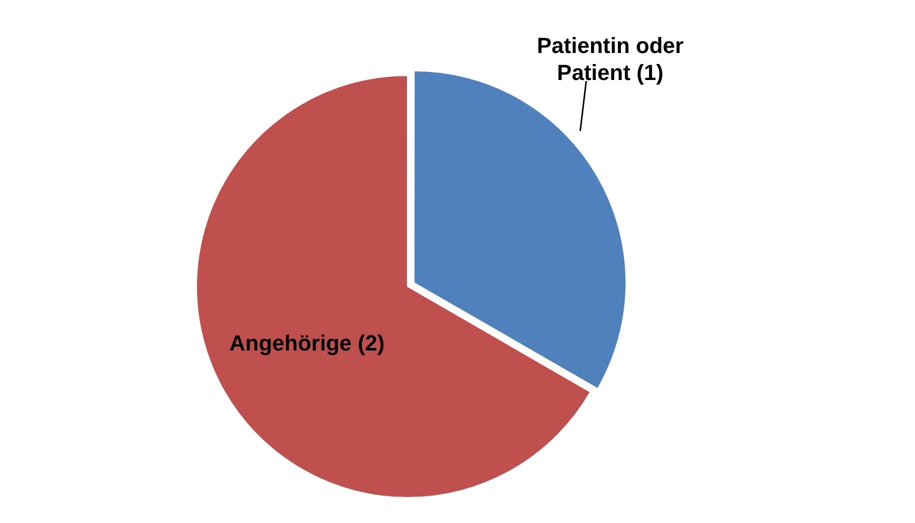 This screenshot has height=523, width=915. What do you see at coordinates (307, 343) in the screenshot?
I see `slice-label: Angehörige (2)` at bounding box center [307, 343].